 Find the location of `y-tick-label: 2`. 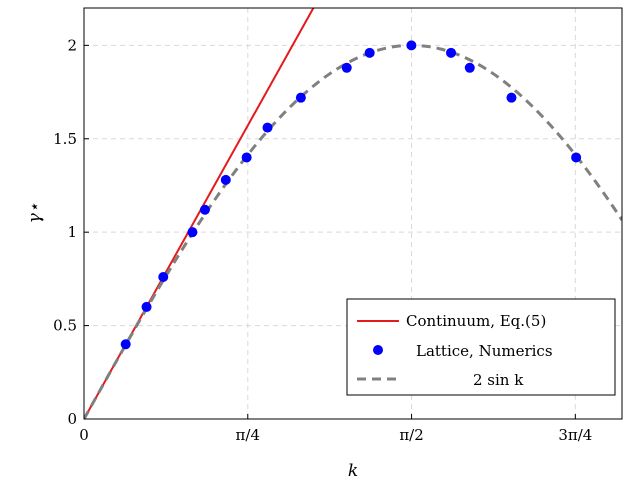

y-tick-label: 2 is located at coordinates (72, 45).